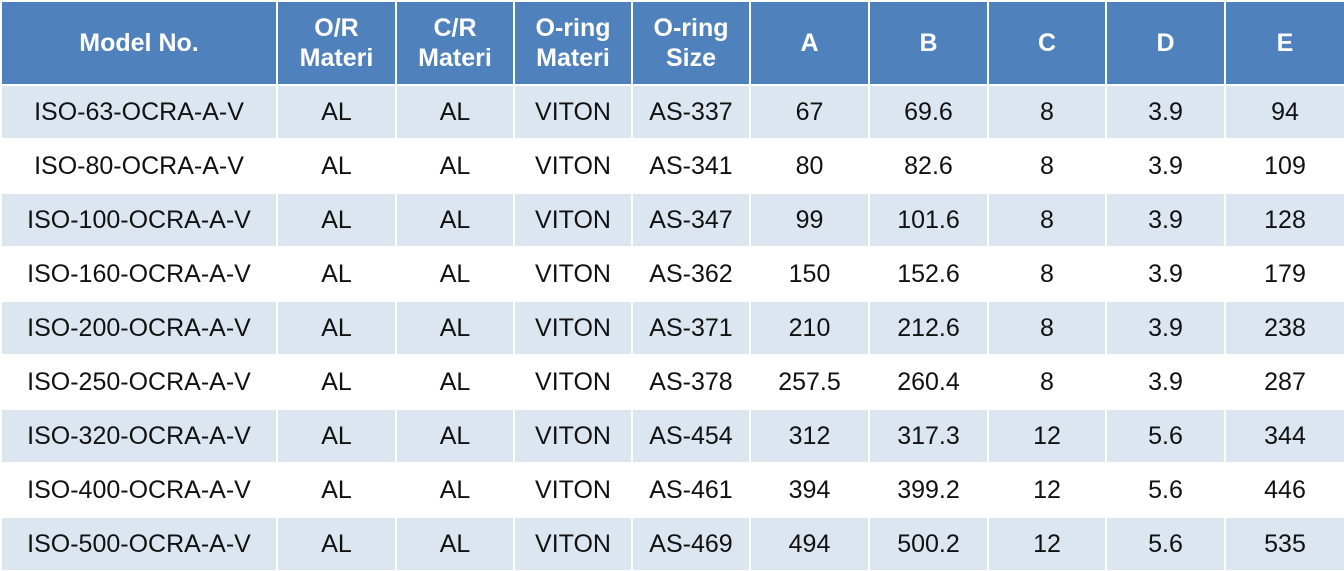 The width and height of the screenshot is (1344, 571). I want to click on table-cell: 317.3, so click(928, 436).